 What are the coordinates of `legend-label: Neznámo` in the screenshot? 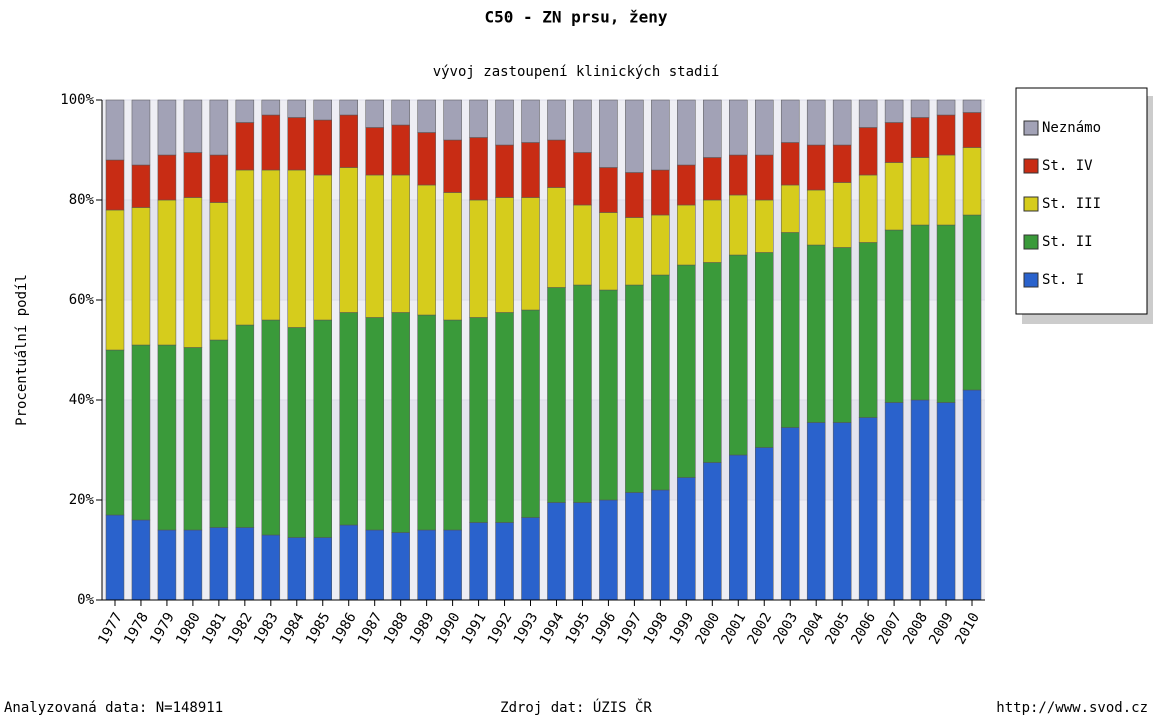 It's located at (1071, 128).